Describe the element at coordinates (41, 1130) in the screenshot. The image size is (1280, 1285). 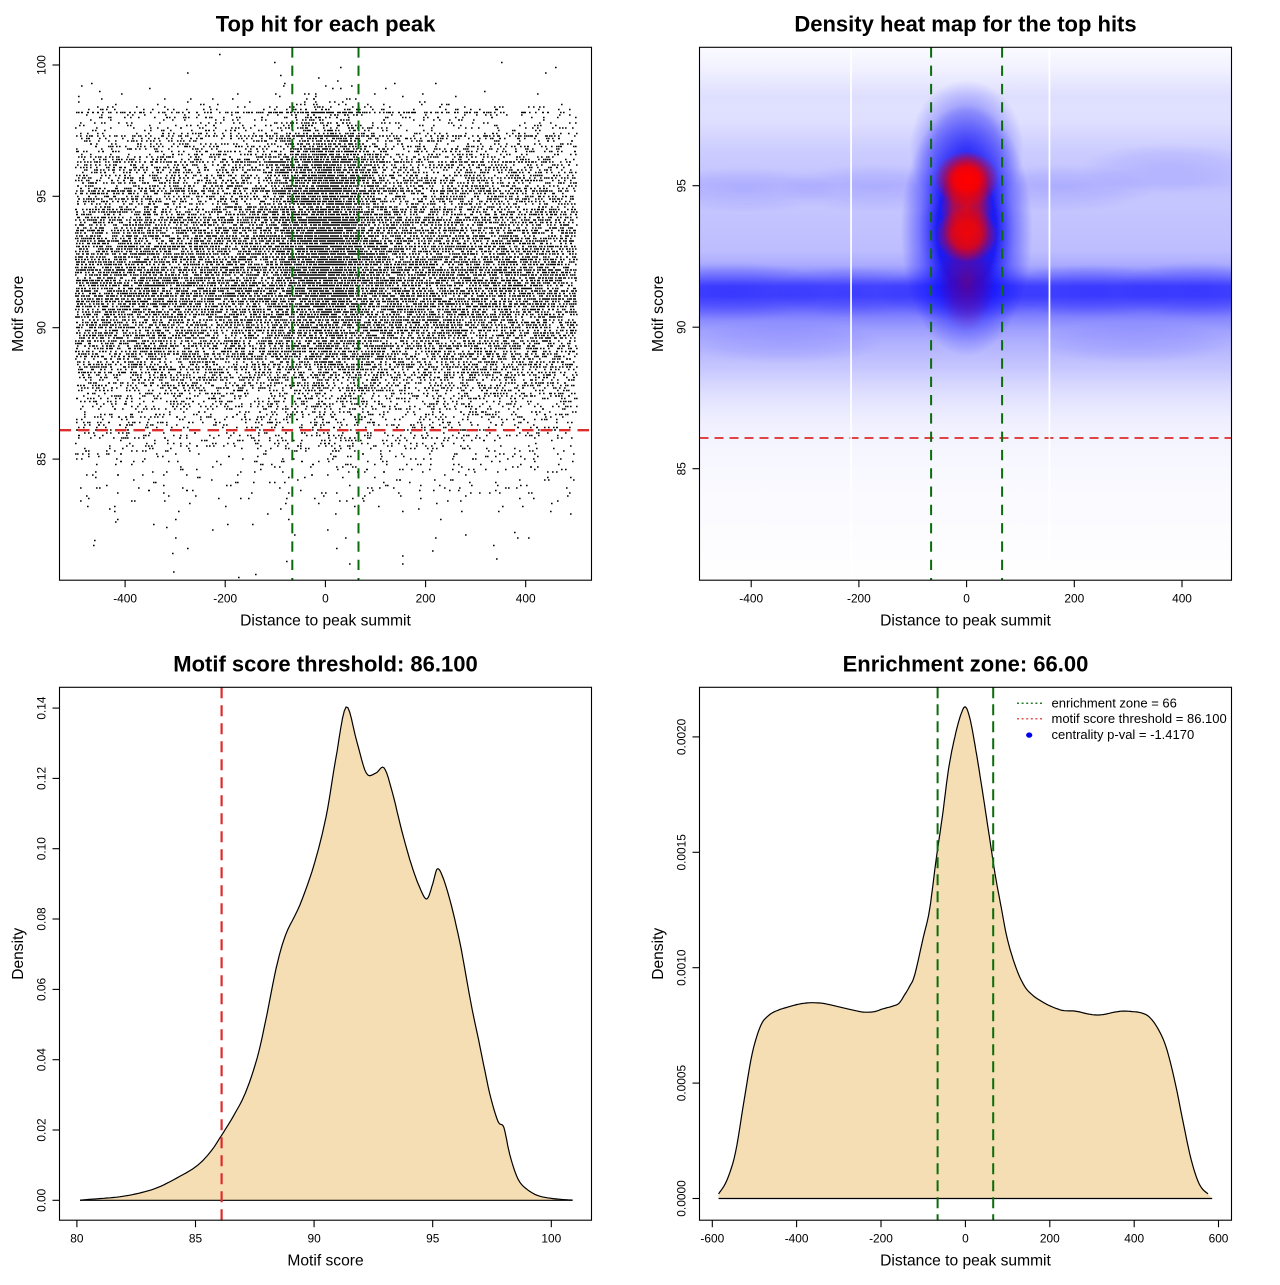
I see `svg-text: 0.02` at that location.